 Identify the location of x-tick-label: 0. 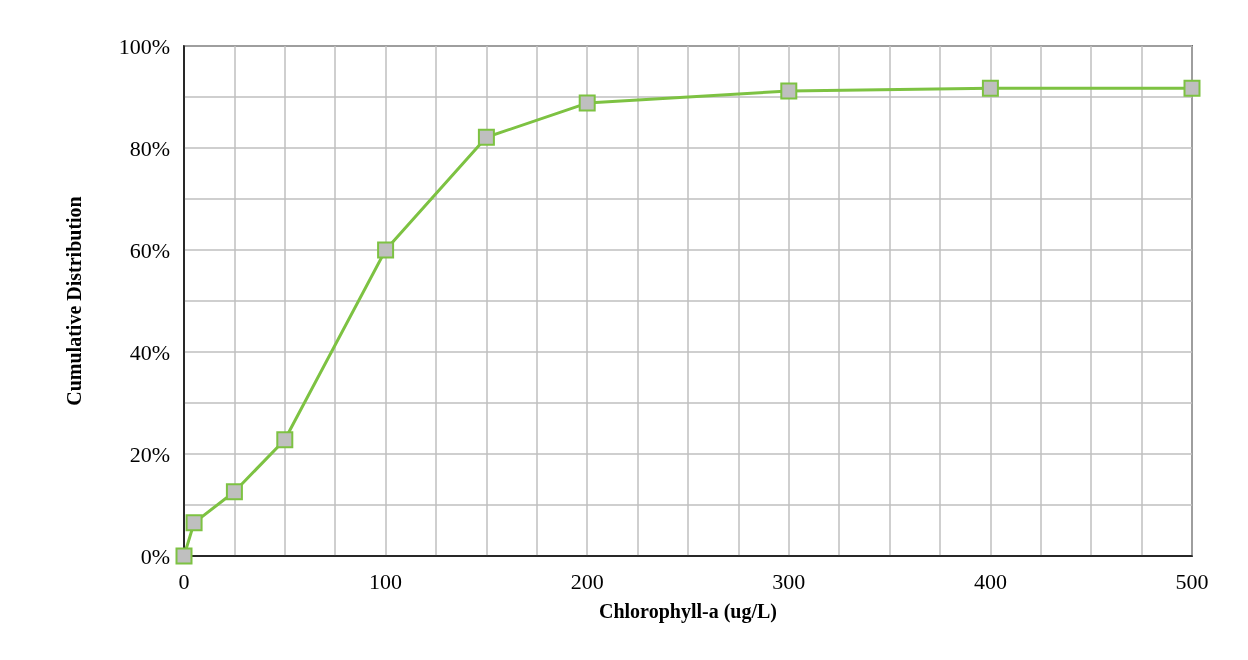
(184, 581).